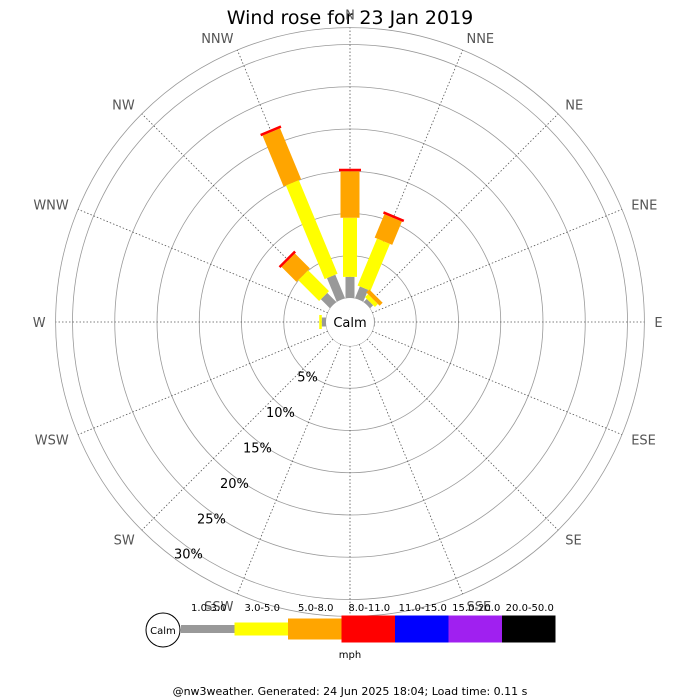 This screenshot has height=700, width=700. I want to click on calm-label: Calm, so click(349, 323).